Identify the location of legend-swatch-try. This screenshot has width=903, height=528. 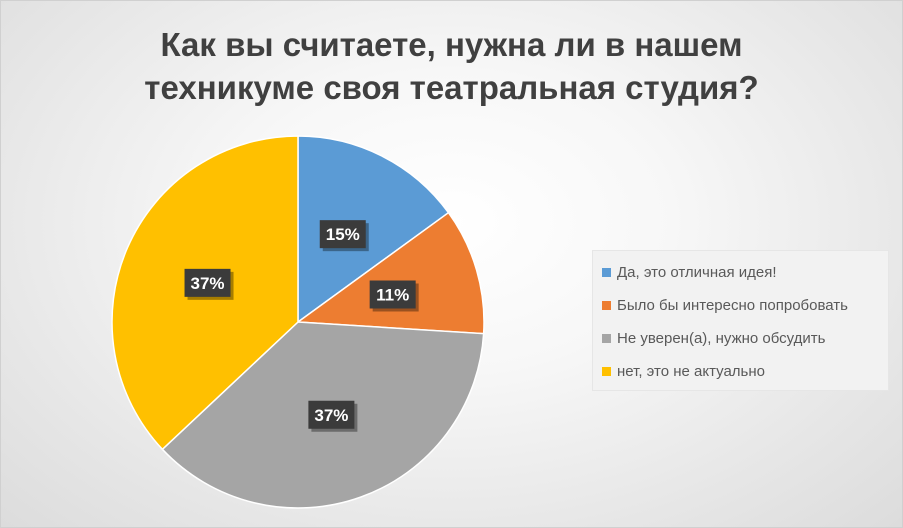
(606, 305).